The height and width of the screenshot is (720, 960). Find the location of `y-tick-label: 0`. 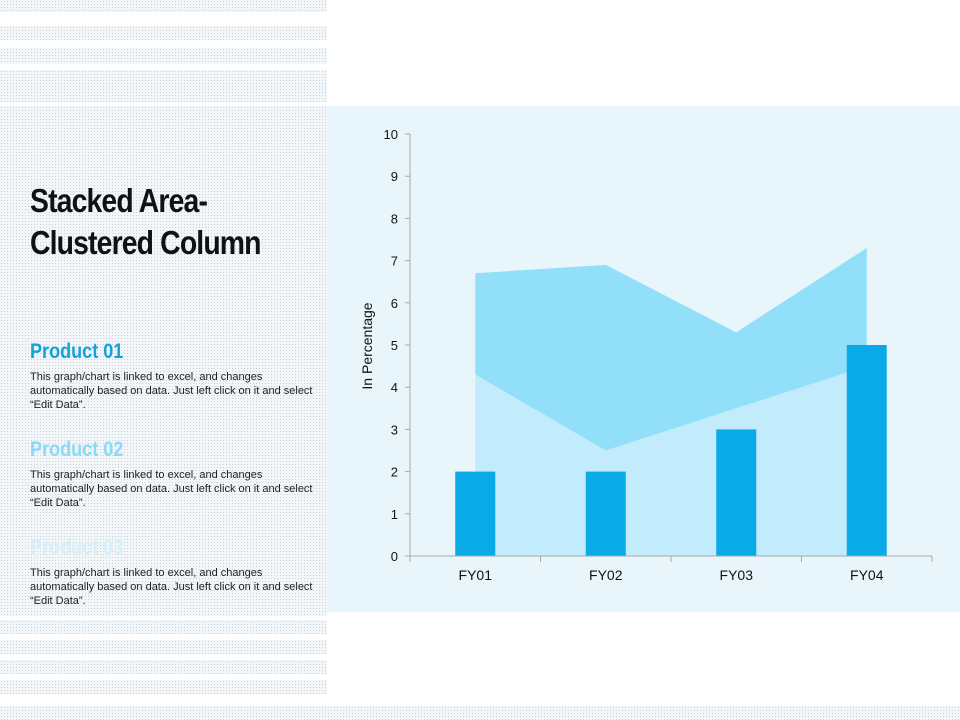

y-tick-label: 0 is located at coordinates (394, 556).